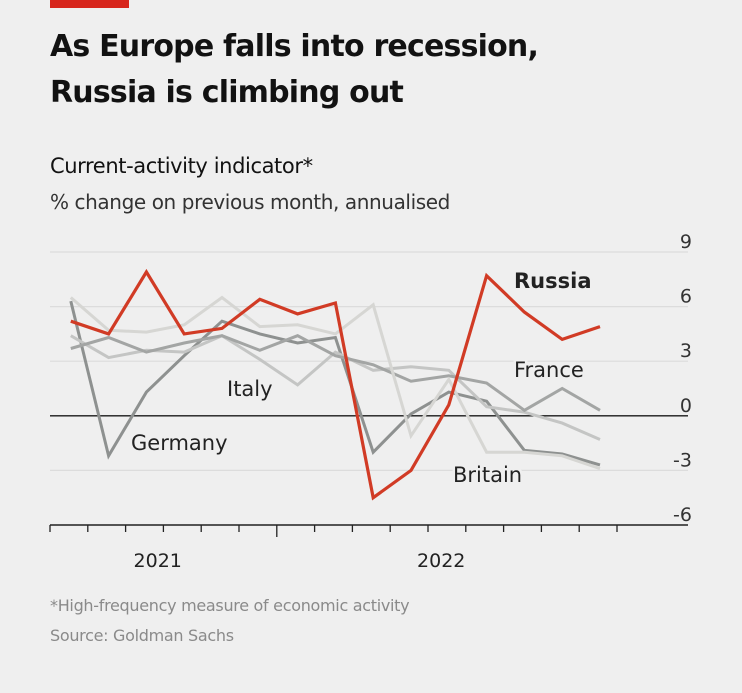  Describe the element at coordinates (441, 561) in the screenshot. I see `x-tick-label: 2022` at that location.